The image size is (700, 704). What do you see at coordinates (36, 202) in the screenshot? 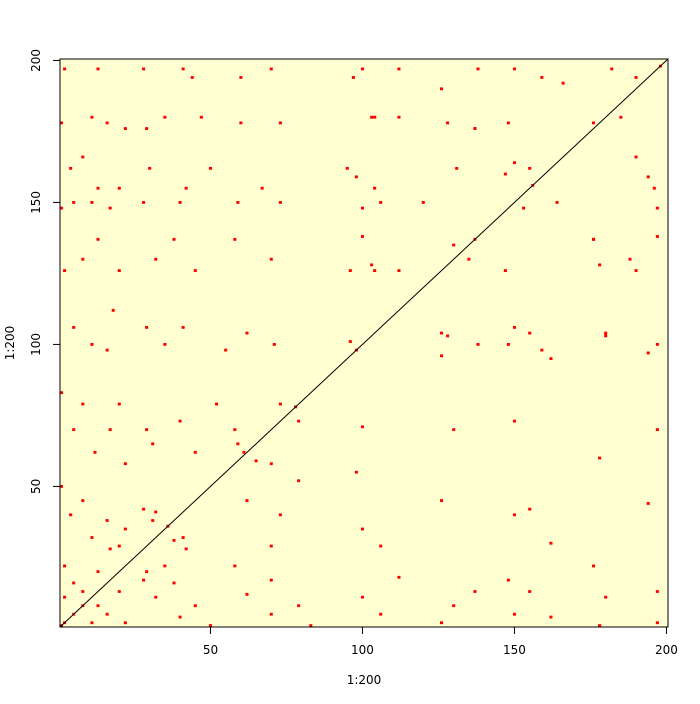
I see `y-tick-label: 150` at bounding box center [36, 202].